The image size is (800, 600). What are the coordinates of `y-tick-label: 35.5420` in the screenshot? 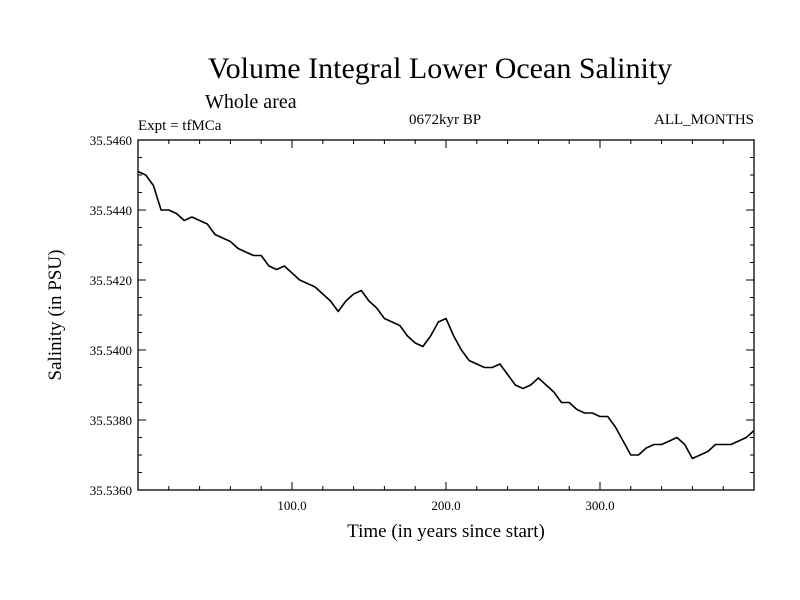 It's located at (111, 280).